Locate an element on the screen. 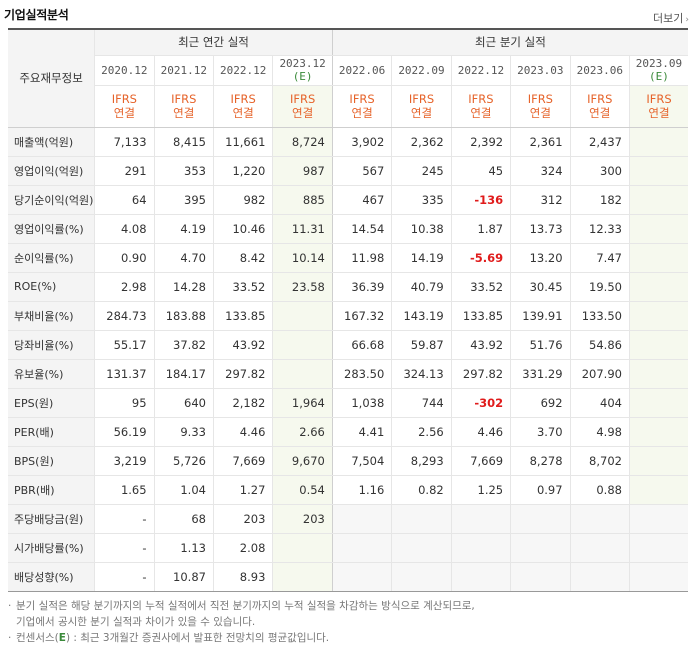 Image resolution: width=697 pixels, height=651 pixels. row-label: EPS(원) is located at coordinates (51, 403).